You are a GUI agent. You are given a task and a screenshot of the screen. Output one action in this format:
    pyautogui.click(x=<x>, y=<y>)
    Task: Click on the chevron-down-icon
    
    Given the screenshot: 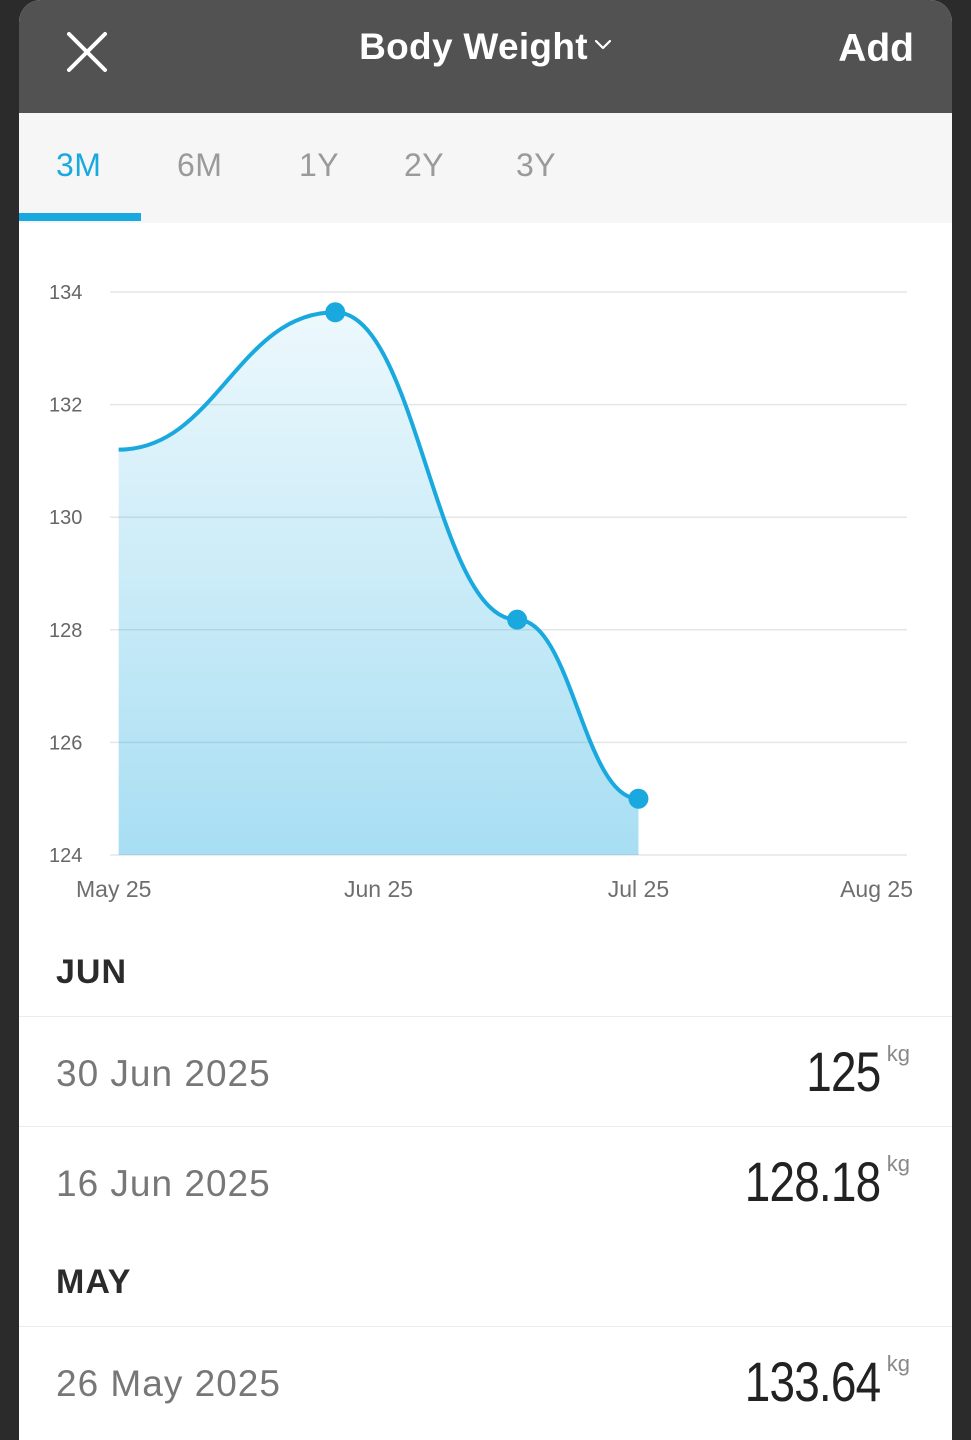 What is the action you would take?
    pyautogui.click(x=603, y=39)
    